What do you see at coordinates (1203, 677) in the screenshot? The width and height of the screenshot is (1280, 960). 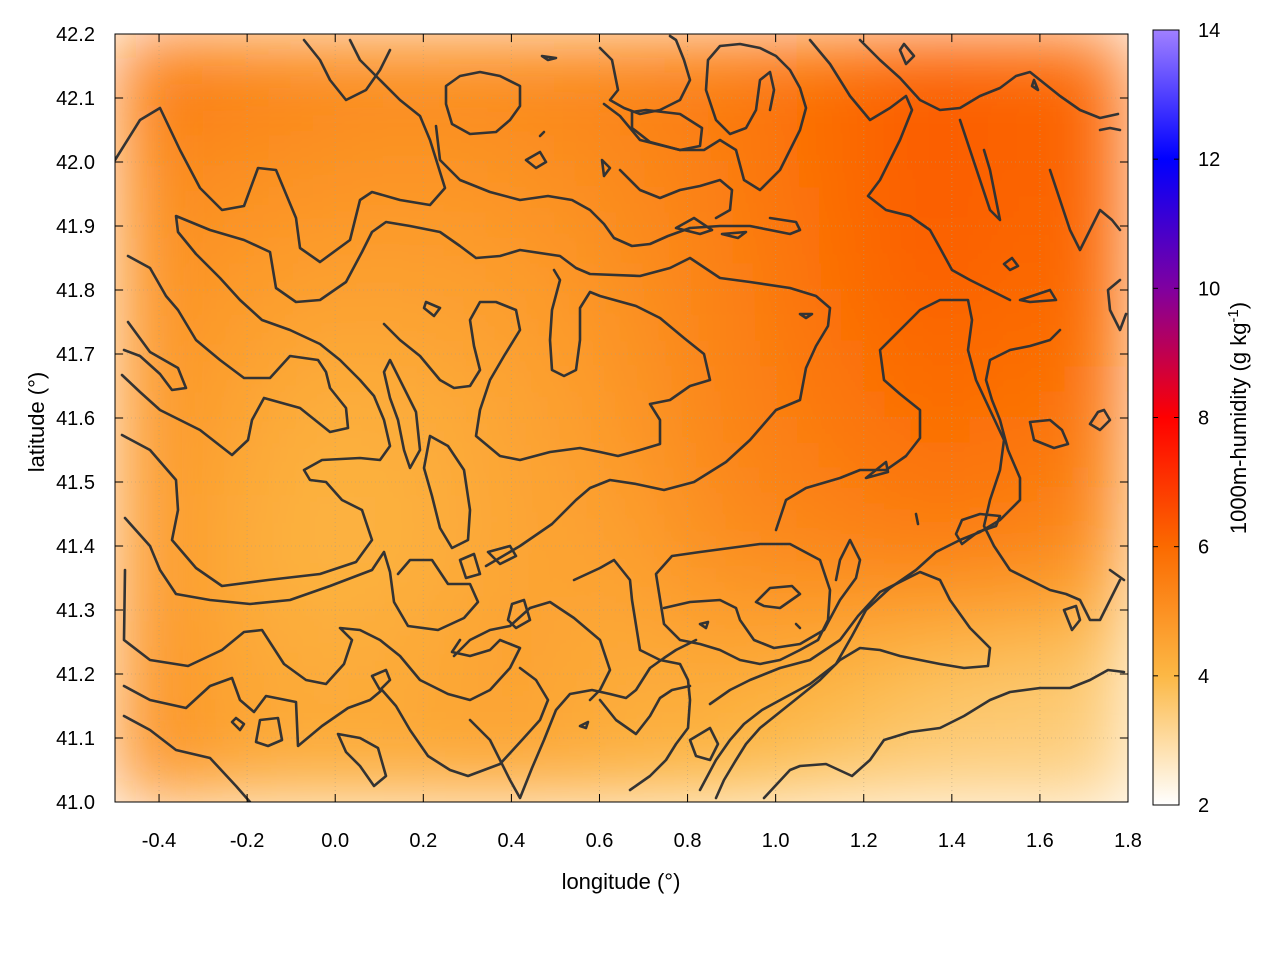 I see `colorbar-tick-label: 4` at bounding box center [1203, 677].